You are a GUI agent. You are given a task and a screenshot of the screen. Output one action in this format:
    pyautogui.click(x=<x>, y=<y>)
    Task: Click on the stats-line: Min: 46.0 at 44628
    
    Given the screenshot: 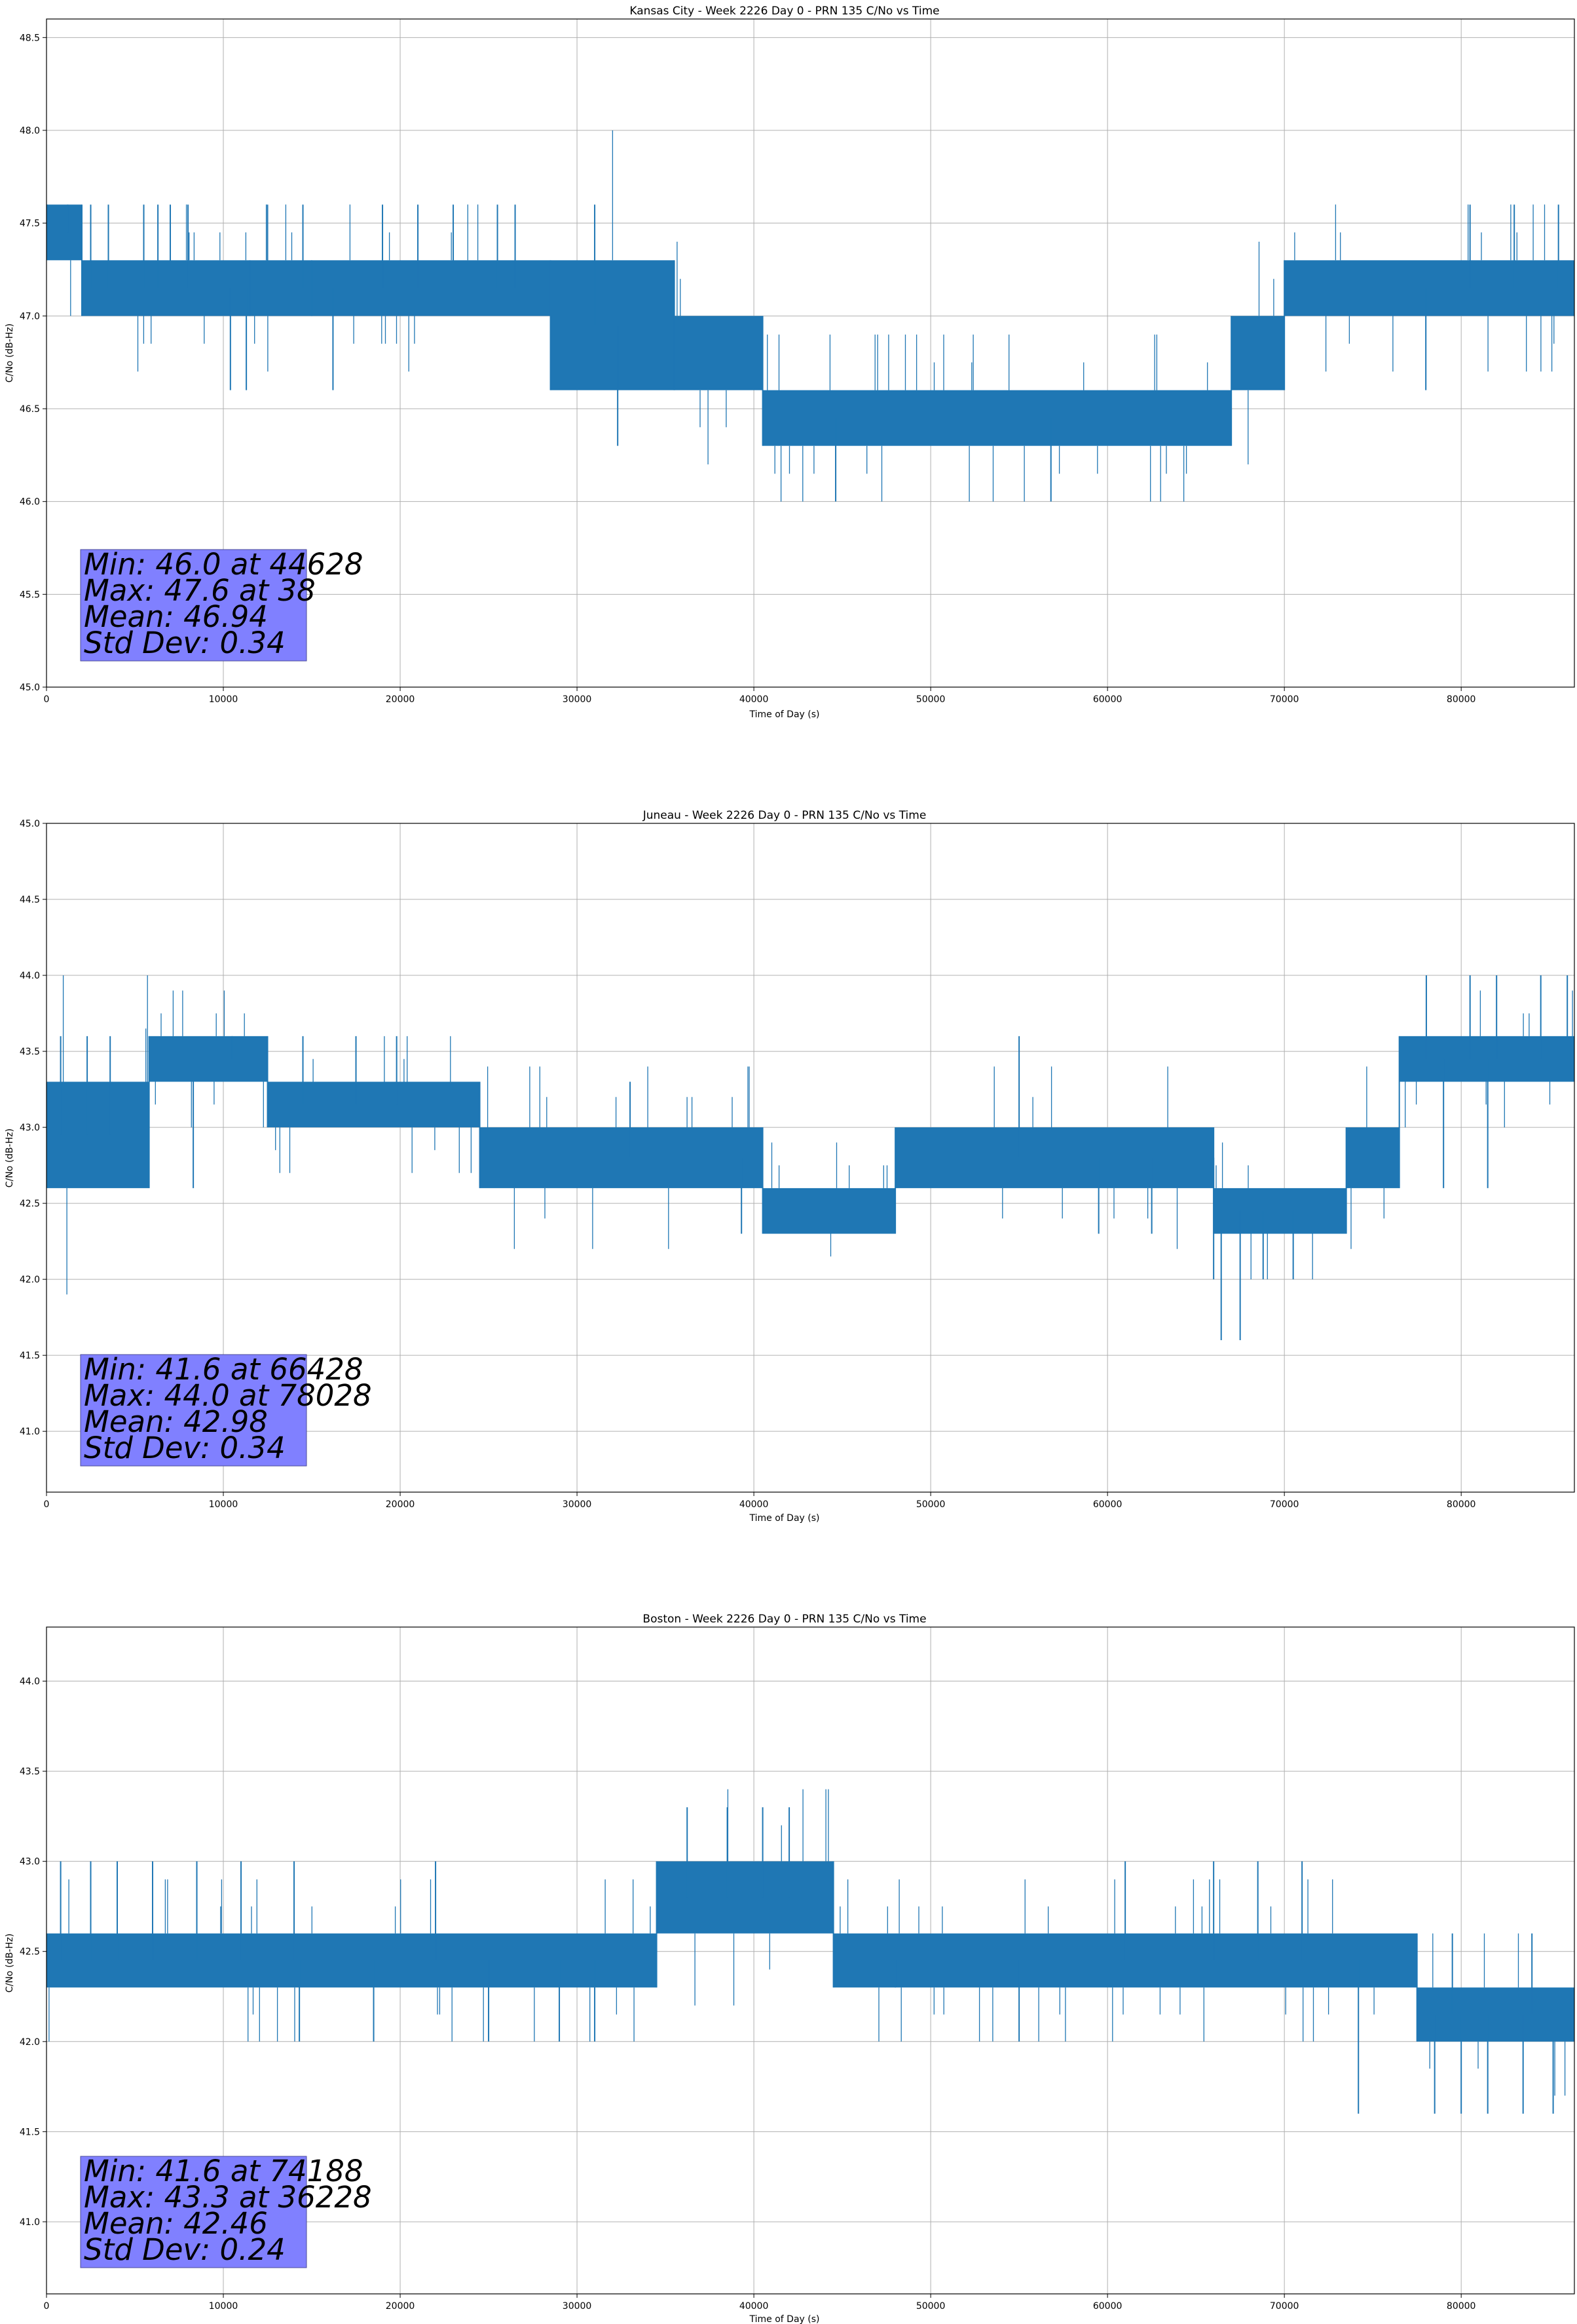 What is the action you would take?
    pyautogui.click(x=223, y=564)
    